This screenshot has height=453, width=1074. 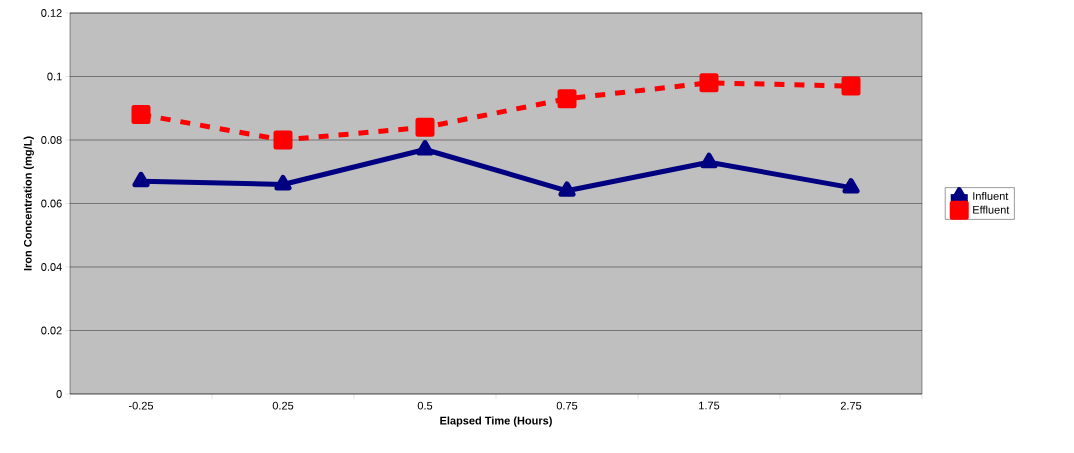 I want to click on x-tick-label: -0.25, so click(x=141, y=405).